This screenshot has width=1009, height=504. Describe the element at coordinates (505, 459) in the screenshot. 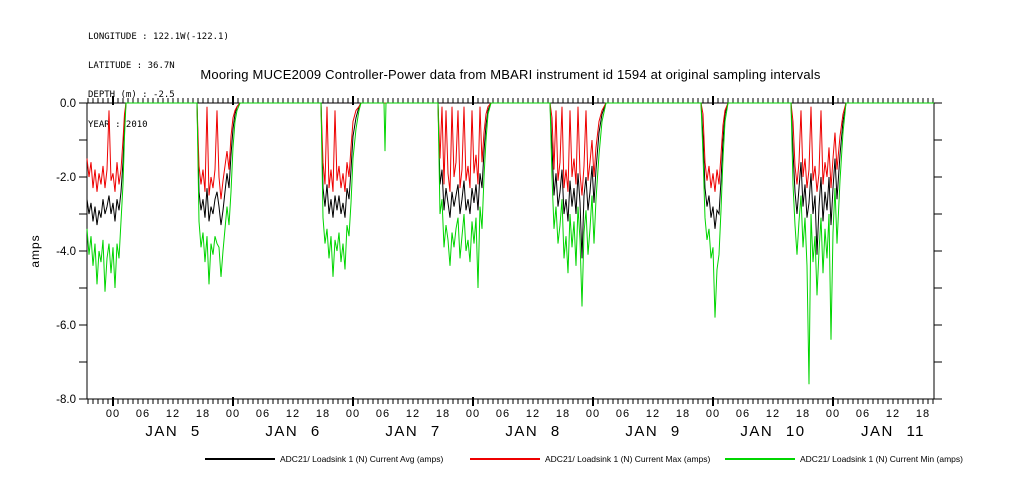

I see `legend-max-line-sample` at that location.